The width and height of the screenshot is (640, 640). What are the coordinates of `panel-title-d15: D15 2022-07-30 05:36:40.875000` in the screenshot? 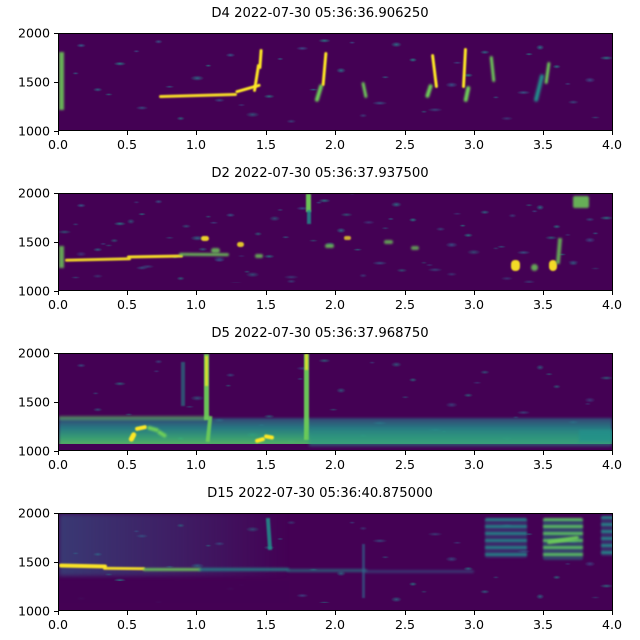 It's located at (320, 493).